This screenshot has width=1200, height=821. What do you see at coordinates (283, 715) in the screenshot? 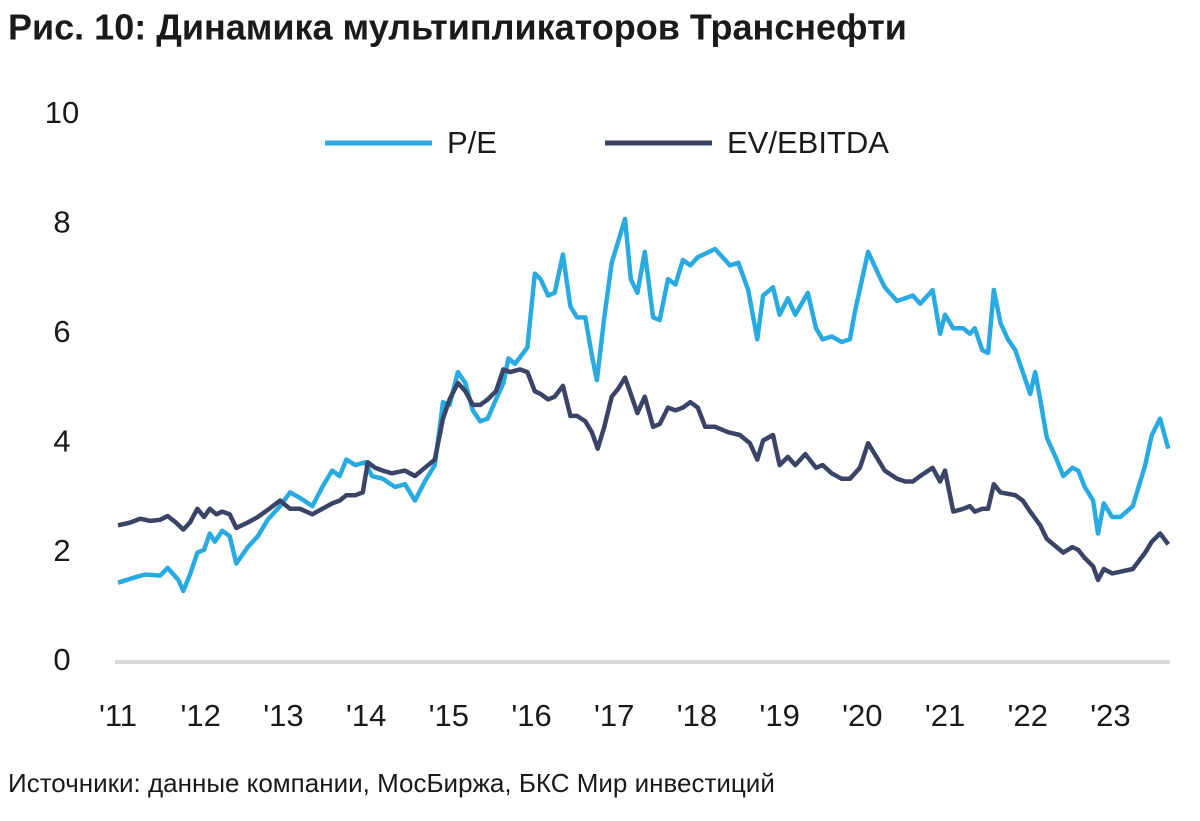
I see `x-tick-label: '13` at bounding box center [283, 715].